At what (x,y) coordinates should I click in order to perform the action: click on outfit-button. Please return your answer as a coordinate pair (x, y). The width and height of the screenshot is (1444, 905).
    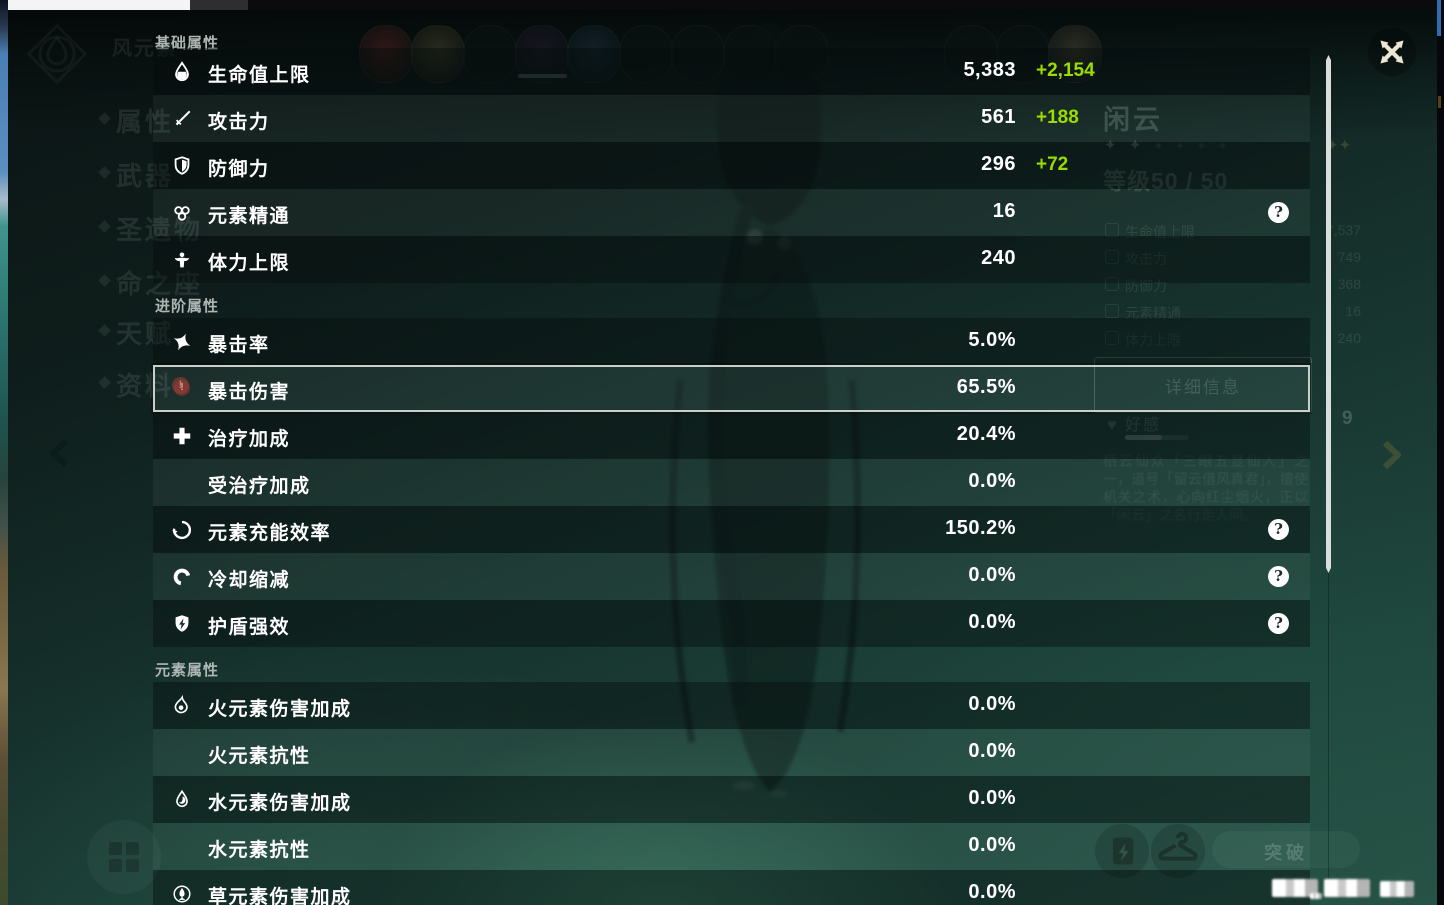
    Looking at the image, I should click on (1178, 851).